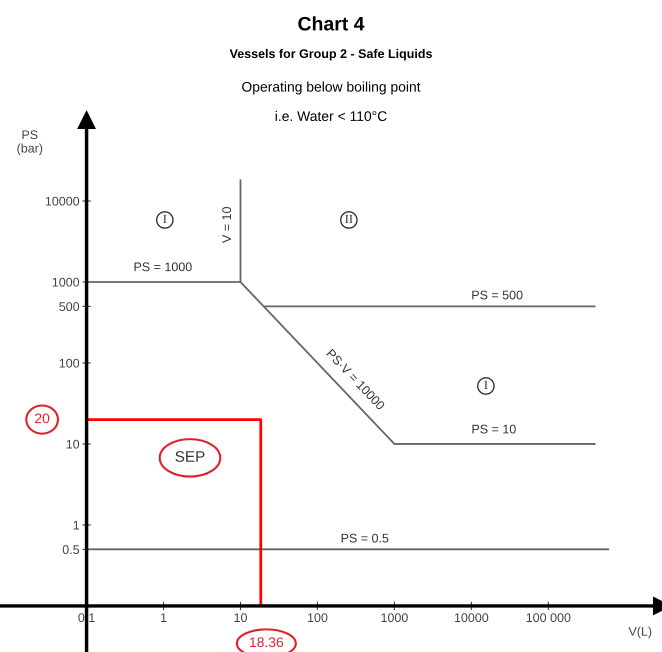 This screenshot has width=662, height=652. Describe the element at coordinates (163, 267) in the screenshot. I see `annotation: PS = 1000` at that location.